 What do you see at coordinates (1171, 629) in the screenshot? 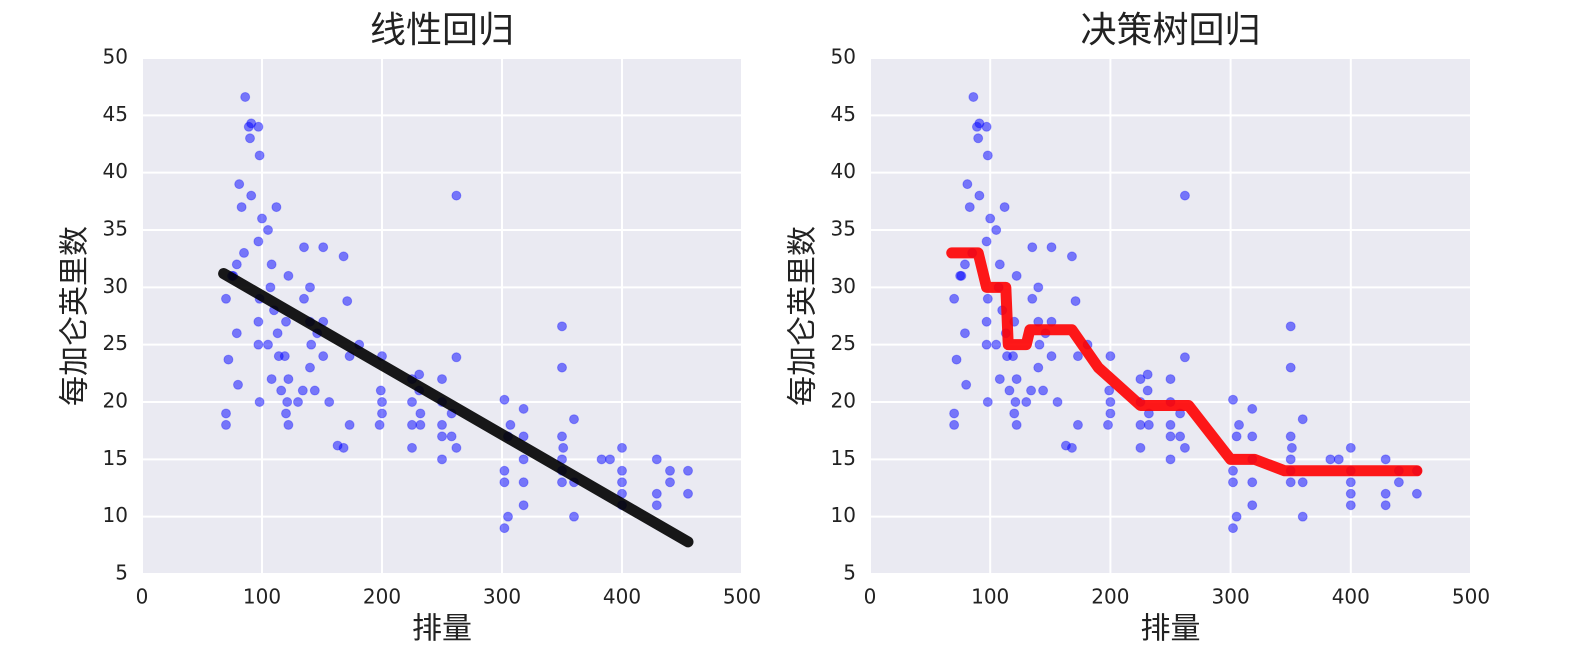
I see `x-axis-label: 排量` at bounding box center [1171, 629].